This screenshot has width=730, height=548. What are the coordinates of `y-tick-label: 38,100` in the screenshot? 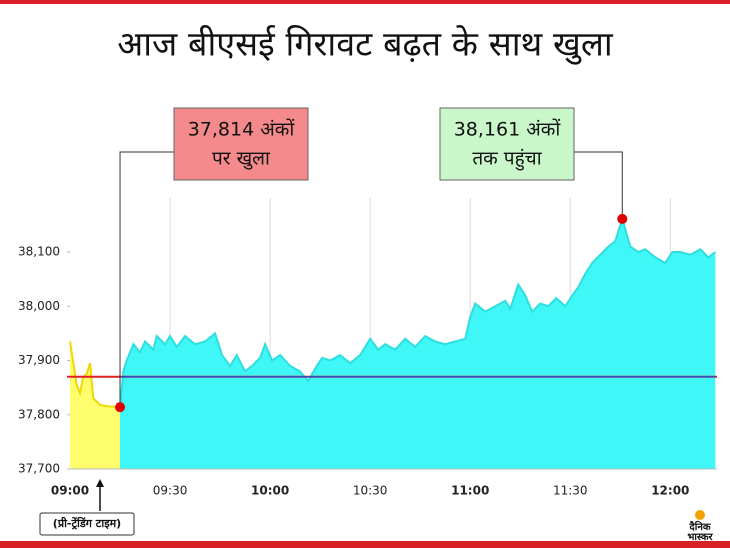 It's located at (39, 252).